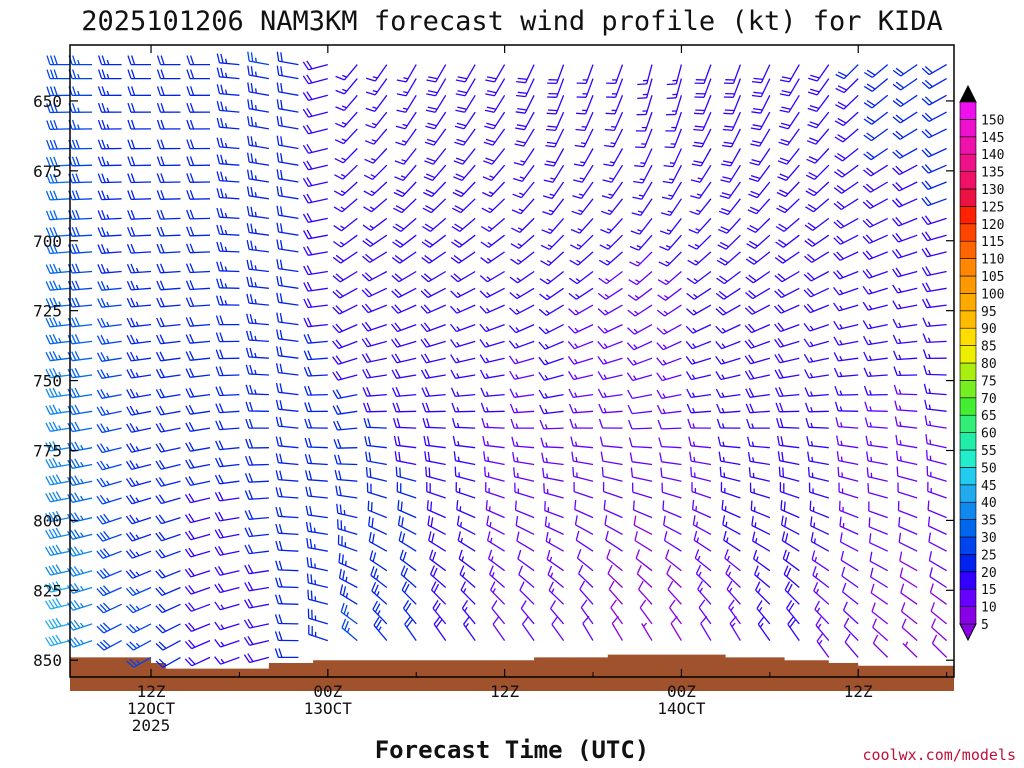 Image resolution: width=1024 pixels, height=768 pixels. What do you see at coordinates (968, 145) in the screenshot?
I see `colorbar-segment` at bounding box center [968, 145].